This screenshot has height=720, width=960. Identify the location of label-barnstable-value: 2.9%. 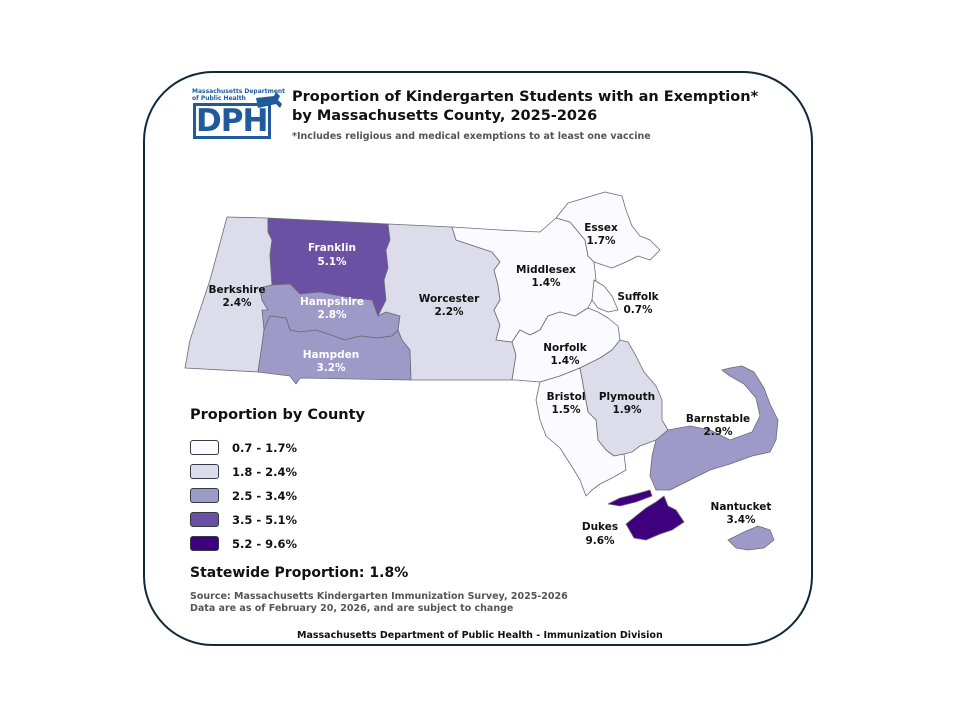
(718, 432).